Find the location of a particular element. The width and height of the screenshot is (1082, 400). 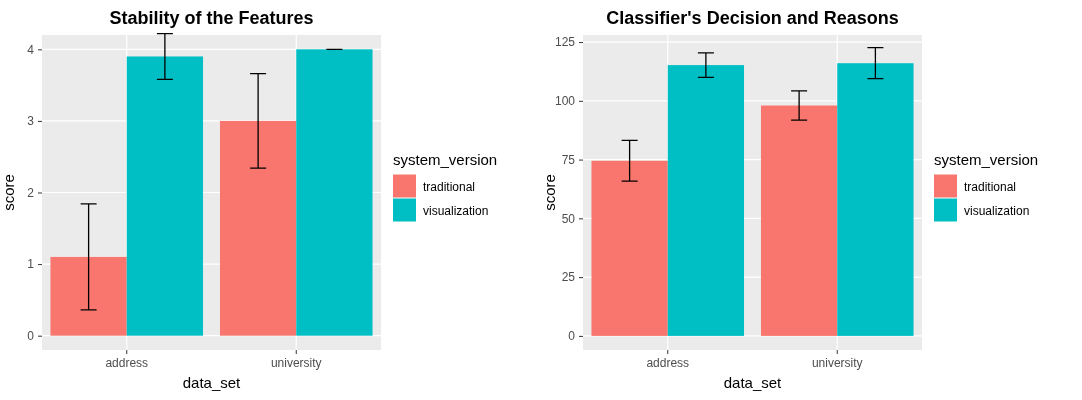

y-tick-label: 125 is located at coordinates (565, 42).